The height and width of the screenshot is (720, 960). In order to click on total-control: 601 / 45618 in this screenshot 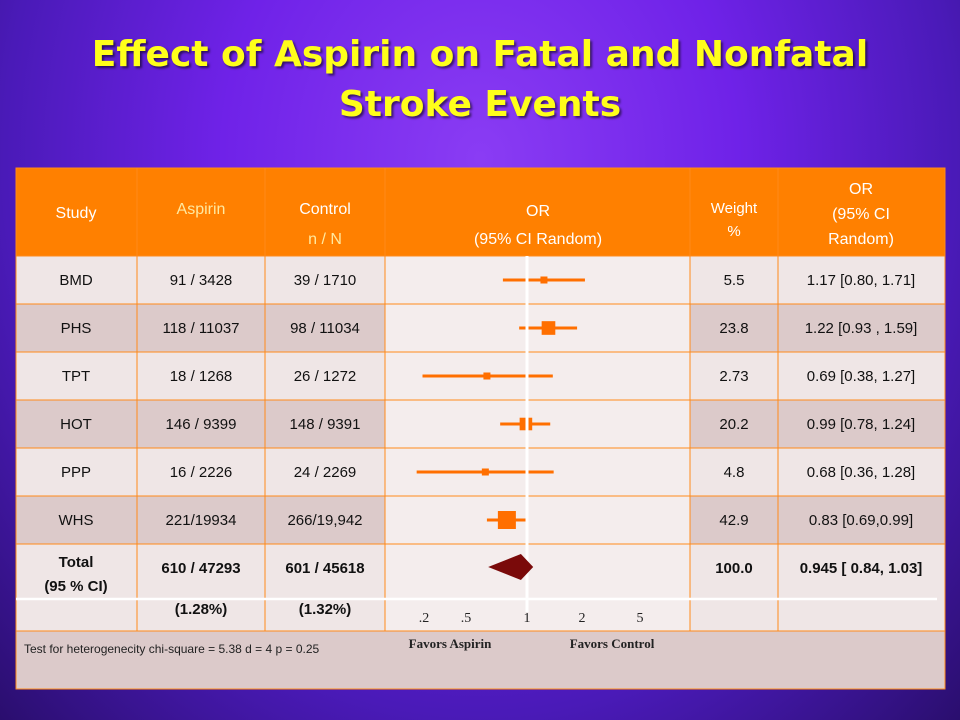, I will do `click(324, 568)`.